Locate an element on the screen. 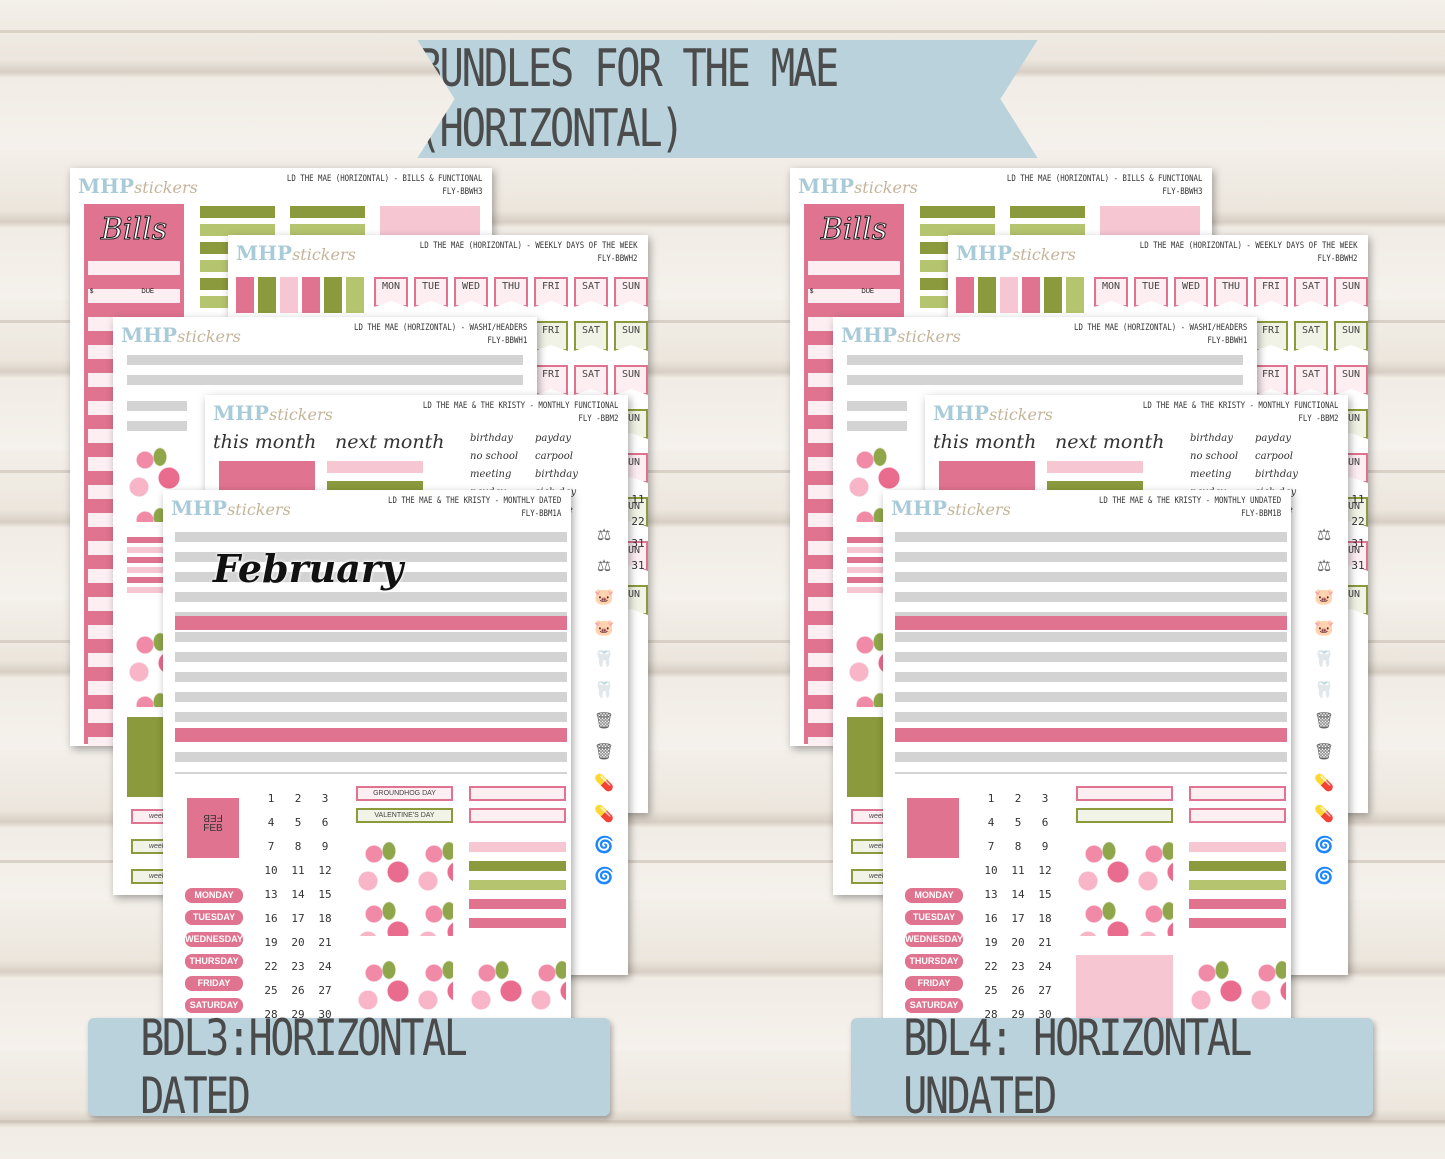  butterfly-square is located at coordinates (517, 992).